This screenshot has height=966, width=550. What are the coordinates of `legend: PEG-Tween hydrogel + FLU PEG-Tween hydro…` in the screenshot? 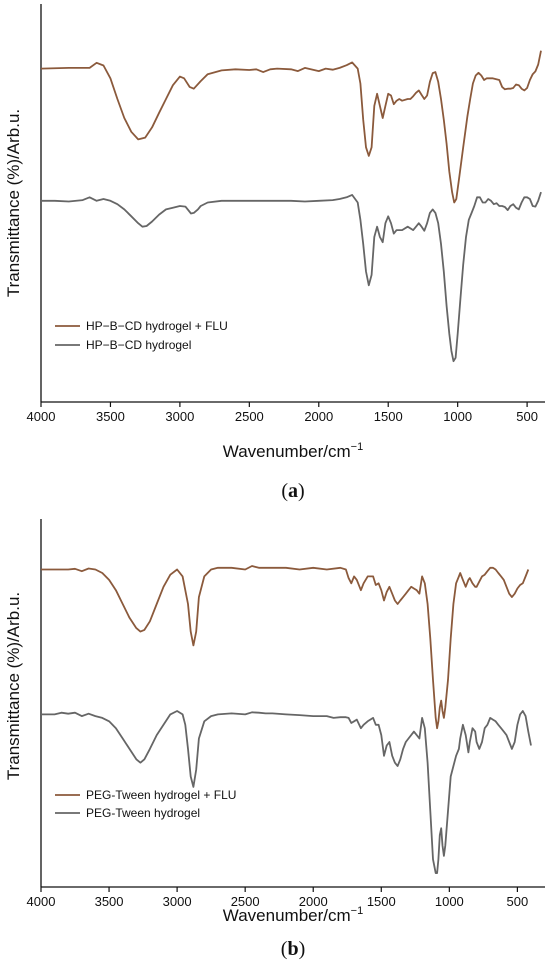 It's located at (145, 804).